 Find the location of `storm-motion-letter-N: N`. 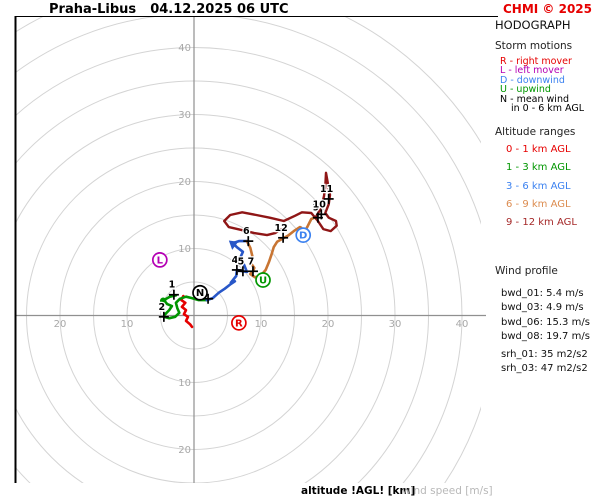

storm-motion-letter-N: N is located at coordinates (200, 293).